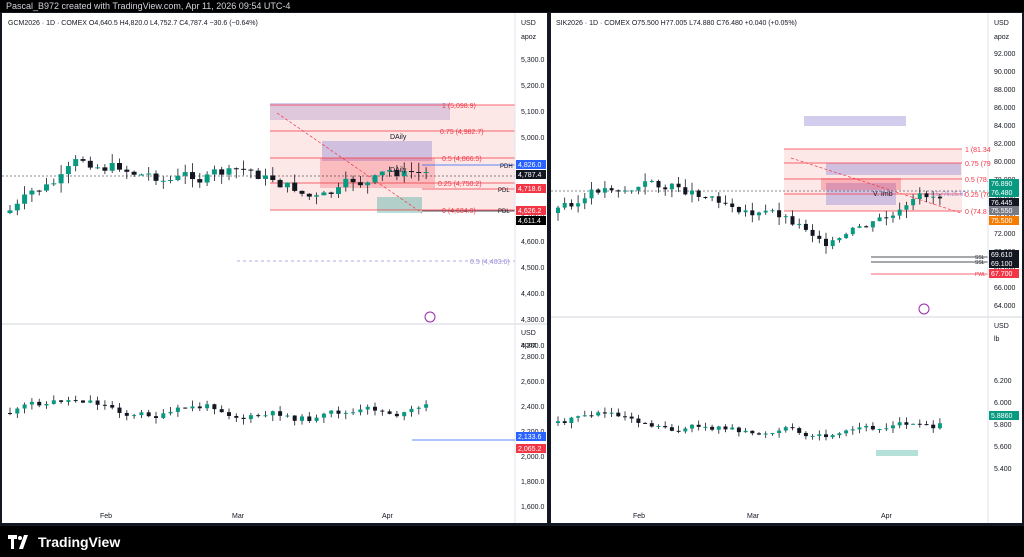 This screenshot has height=557, width=1024. What do you see at coordinates (1005, 126) in the screenshot?
I see `price-tick: 84.000` at bounding box center [1005, 126].